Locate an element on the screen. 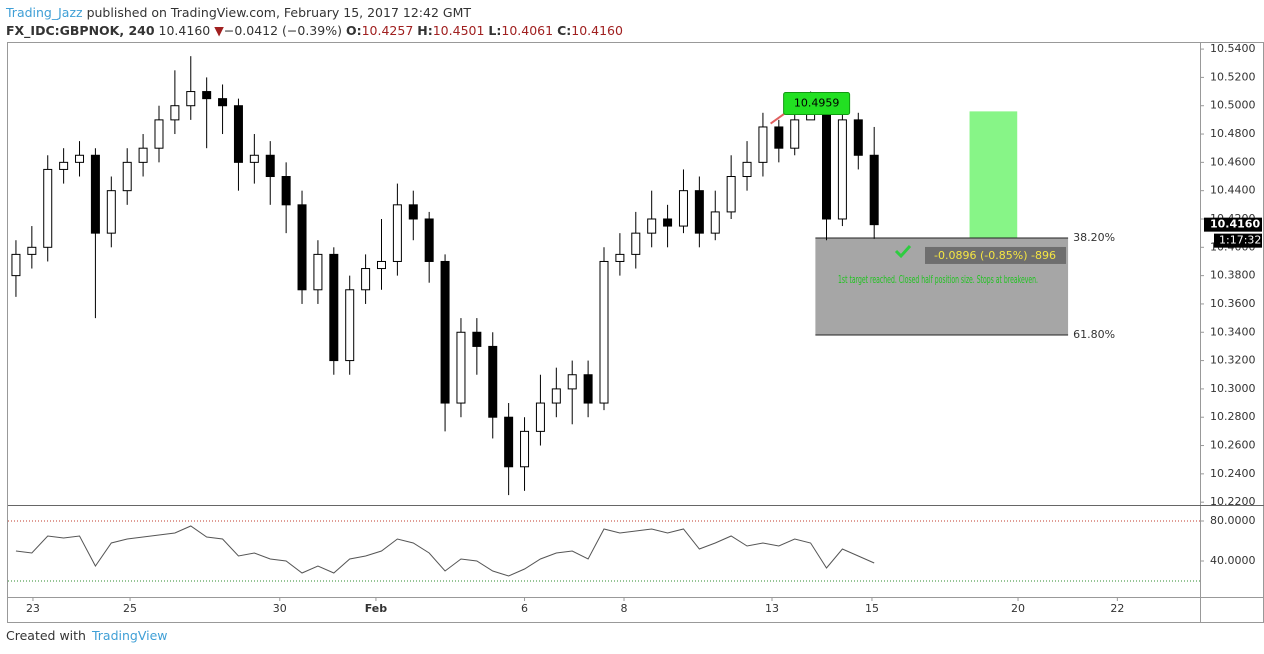  y-tick-label: 10.2600 is located at coordinates (1233, 445).